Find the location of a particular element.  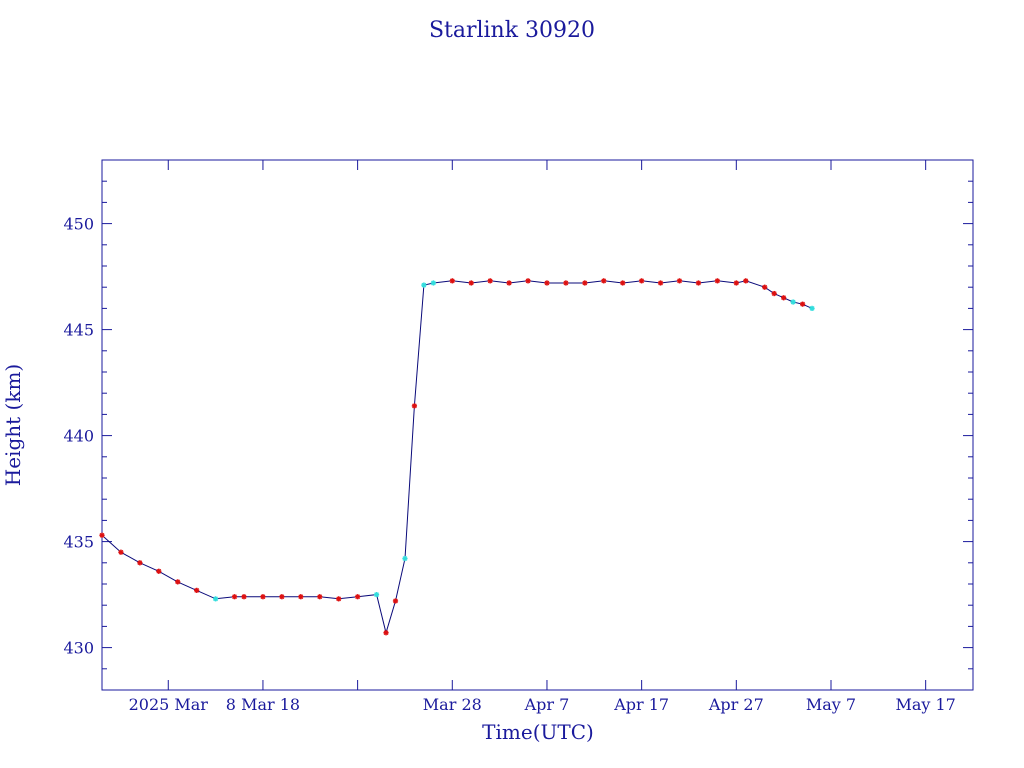

y-tick-labels: 430 435 440 445 450 is located at coordinates (78, 436).